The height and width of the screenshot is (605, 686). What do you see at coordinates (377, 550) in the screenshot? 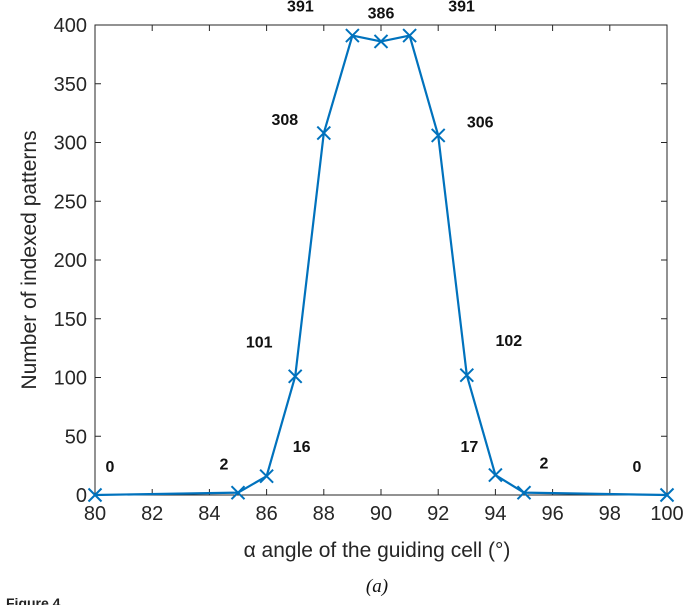
I see `x-axis-label: α angle of the guiding cell (°)` at bounding box center [377, 550].